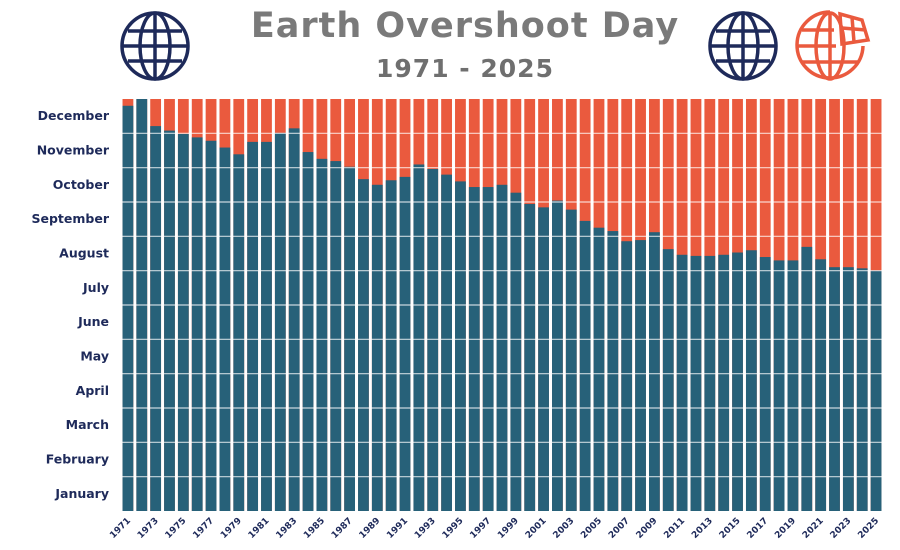  Describe the element at coordinates (868, 528) in the screenshot. I see `year-tick-label: 2025` at that location.